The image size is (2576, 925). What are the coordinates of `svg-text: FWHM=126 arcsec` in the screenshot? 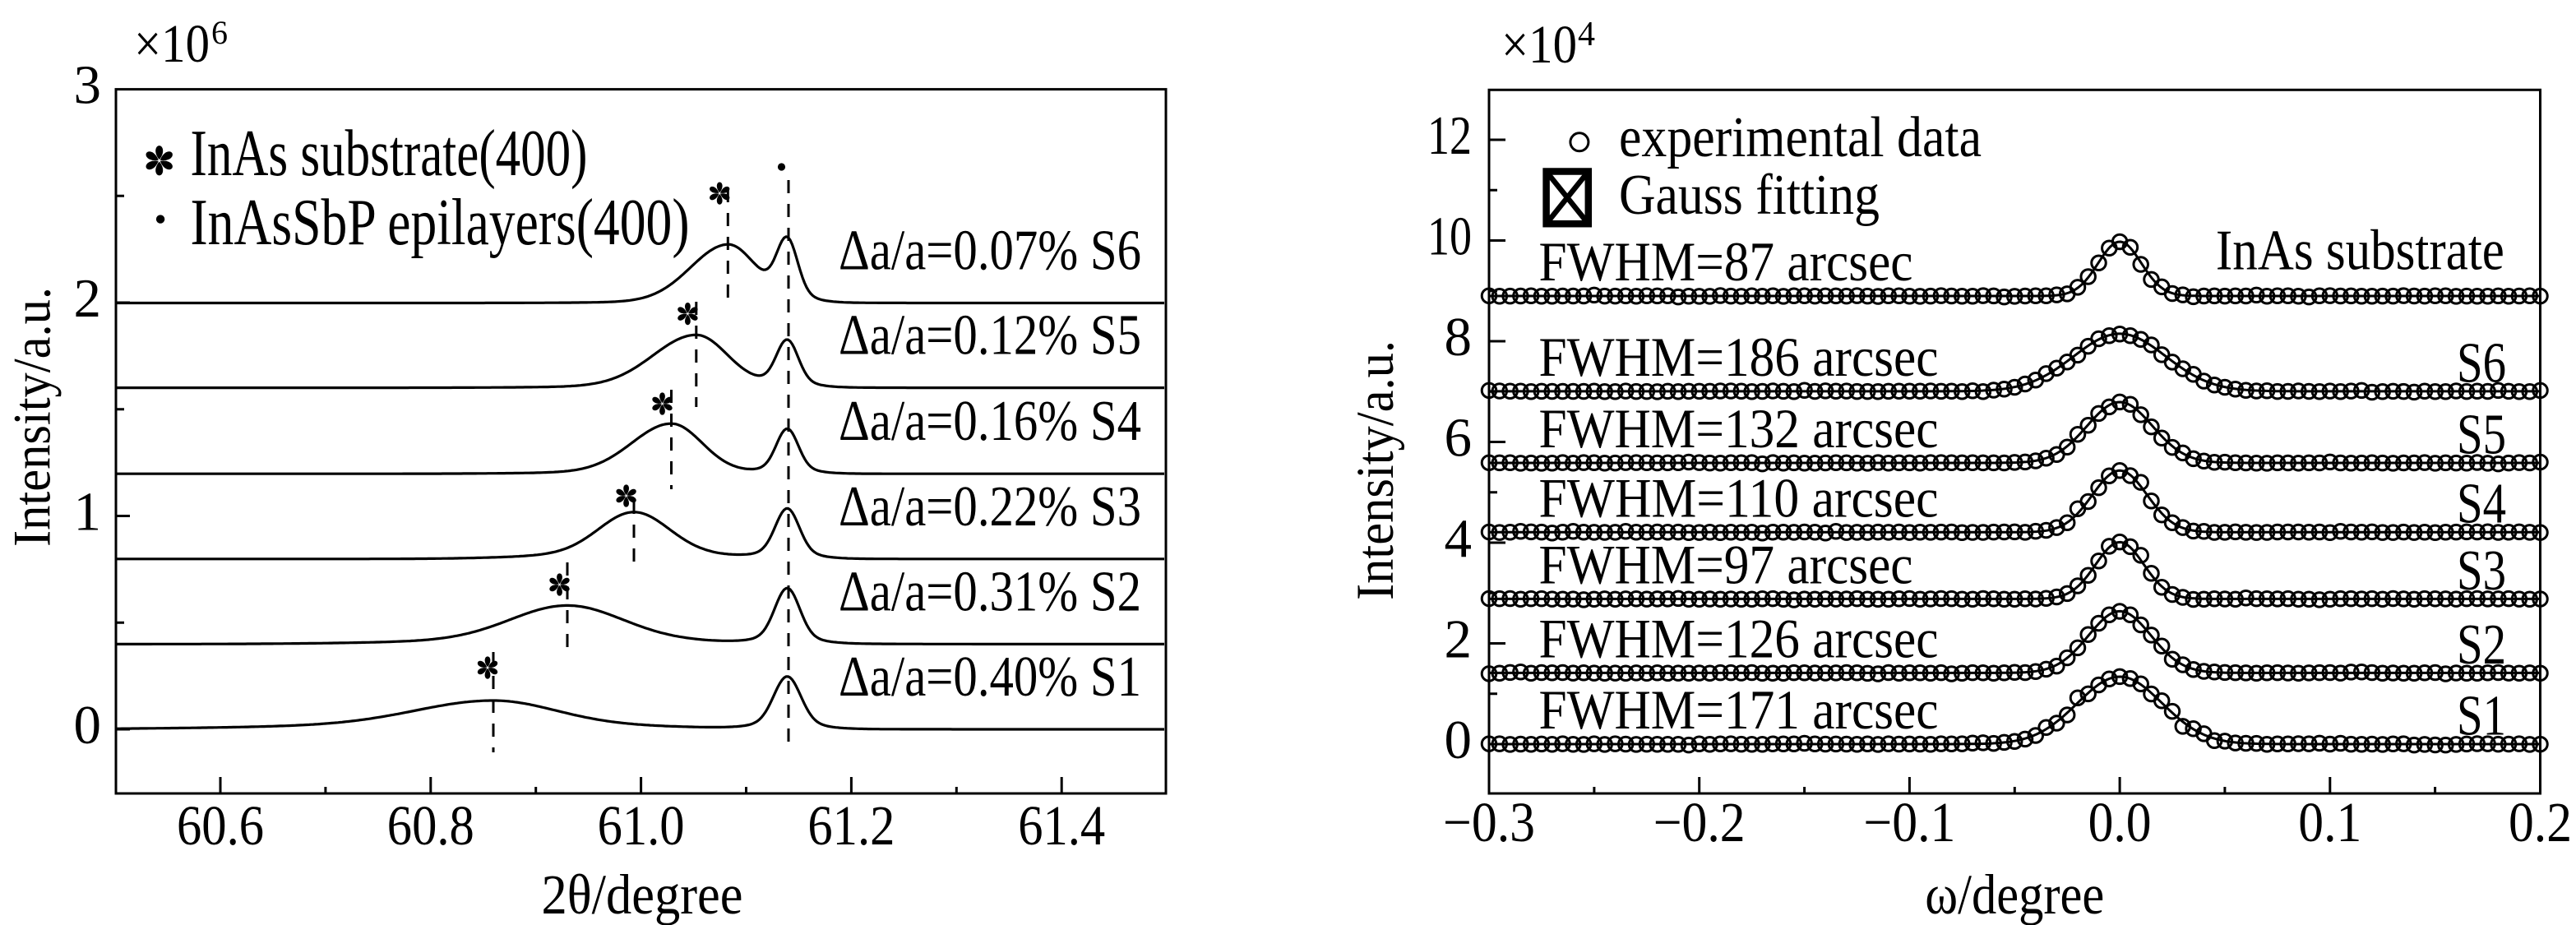 It's located at (1739, 638).